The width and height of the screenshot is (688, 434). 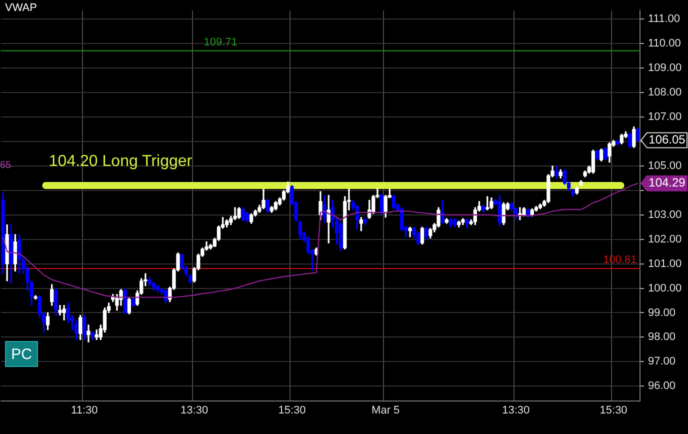 What do you see at coordinates (120, 161) in the screenshot?
I see `ref-line-label: 104.20 Long Trigger` at bounding box center [120, 161].